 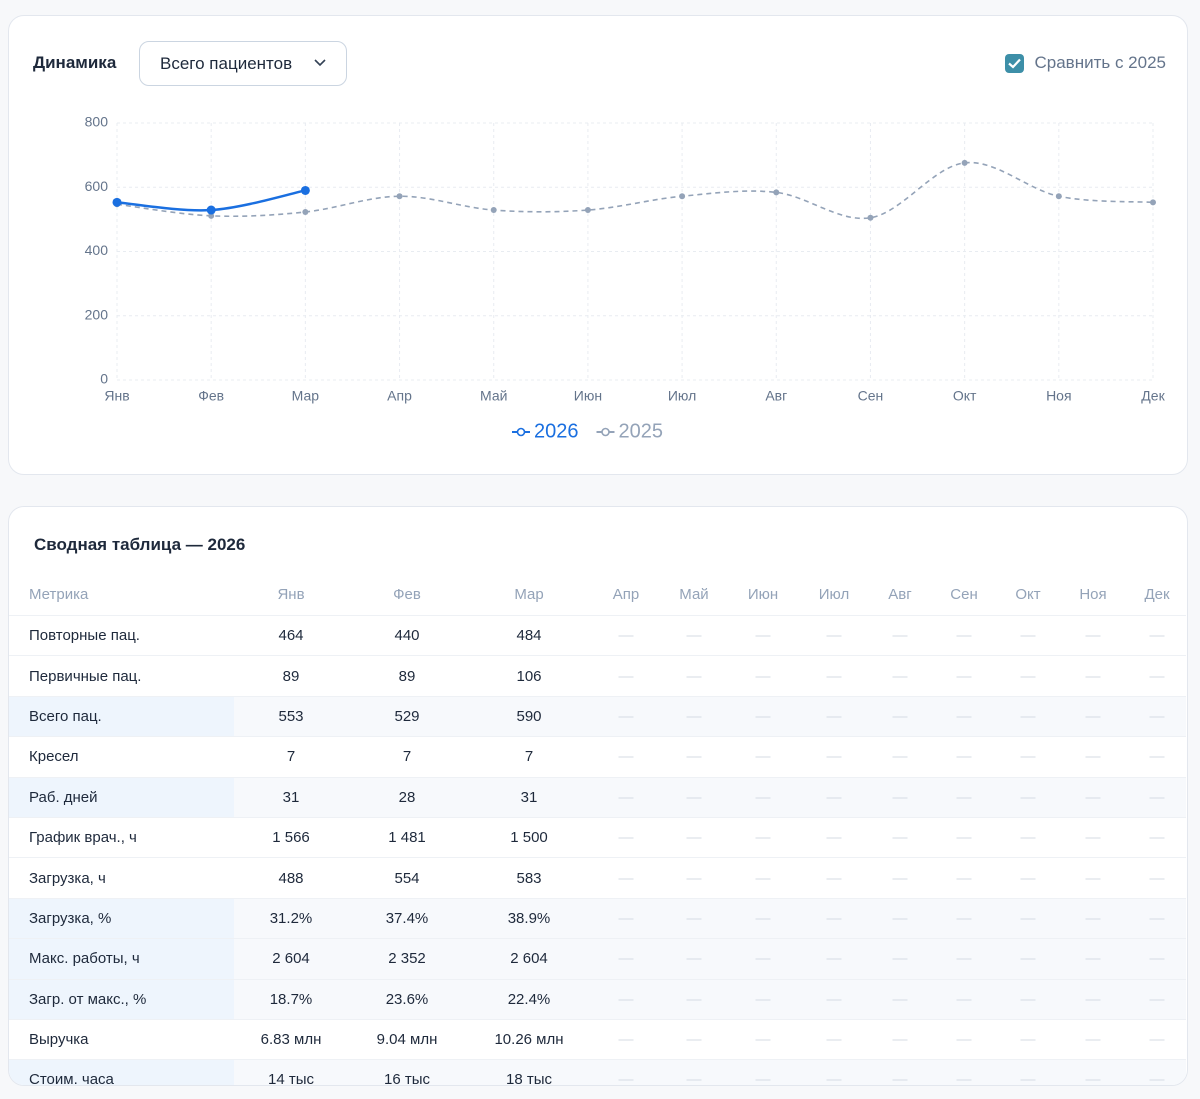 What do you see at coordinates (407, 918) in the screenshot?
I see `table-cell: 37.4%` at bounding box center [407, 918].